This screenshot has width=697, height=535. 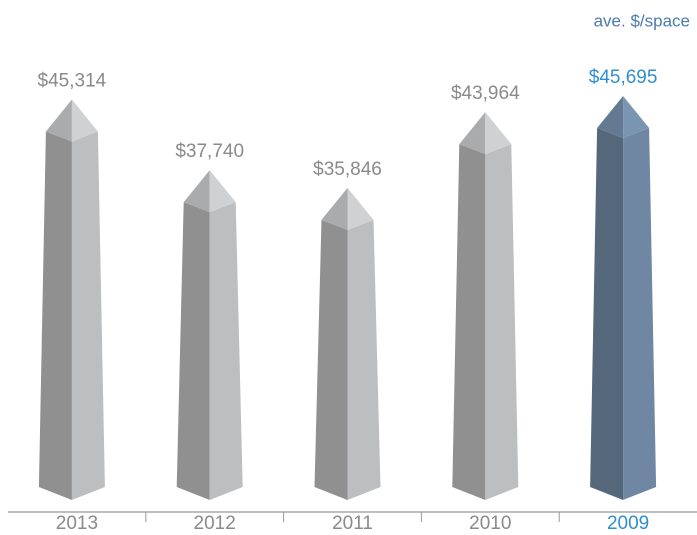 I want to click on value-label: $43,964, so click(x=485, y=93).